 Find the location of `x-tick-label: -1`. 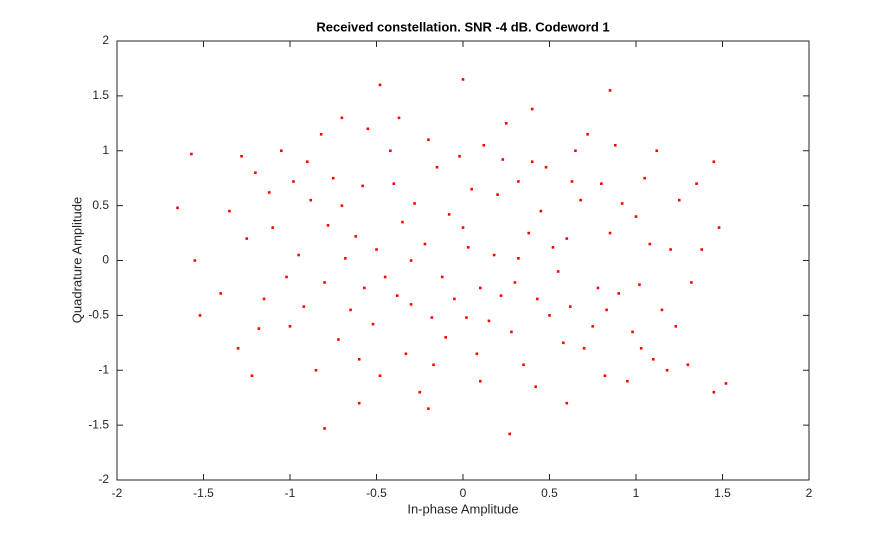

x-tick-label: -1 is located at coordinates (290, 493).